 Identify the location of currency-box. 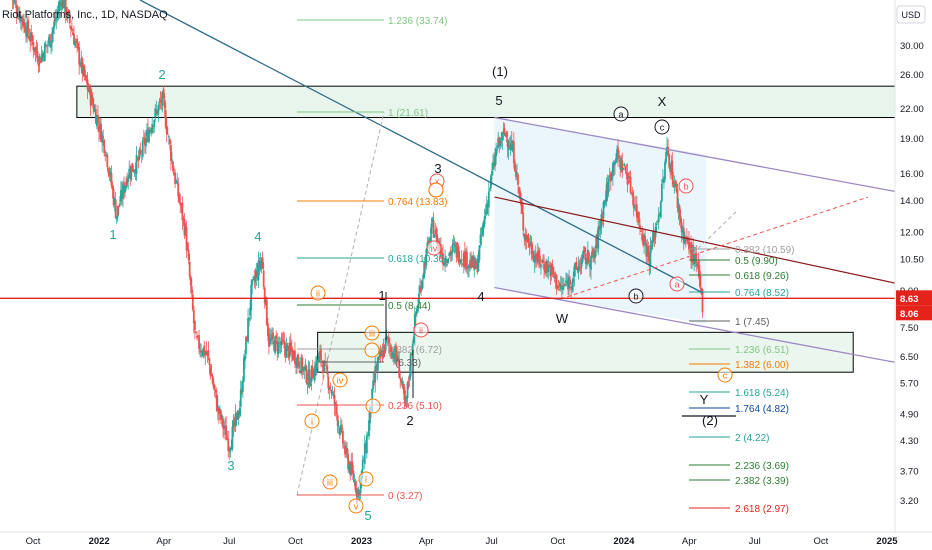
(911, 14).